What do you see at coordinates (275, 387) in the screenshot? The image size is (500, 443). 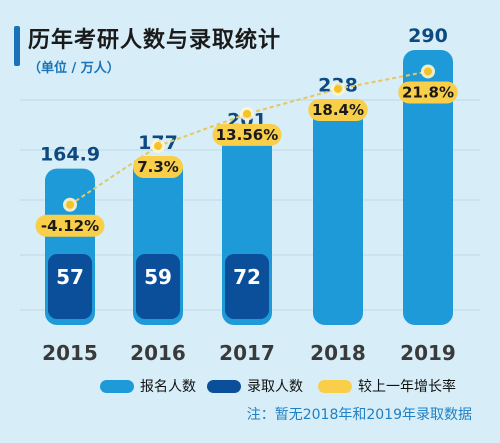 I see `legend-label-admitted: 录取人数` at bounding box center [275, 387].